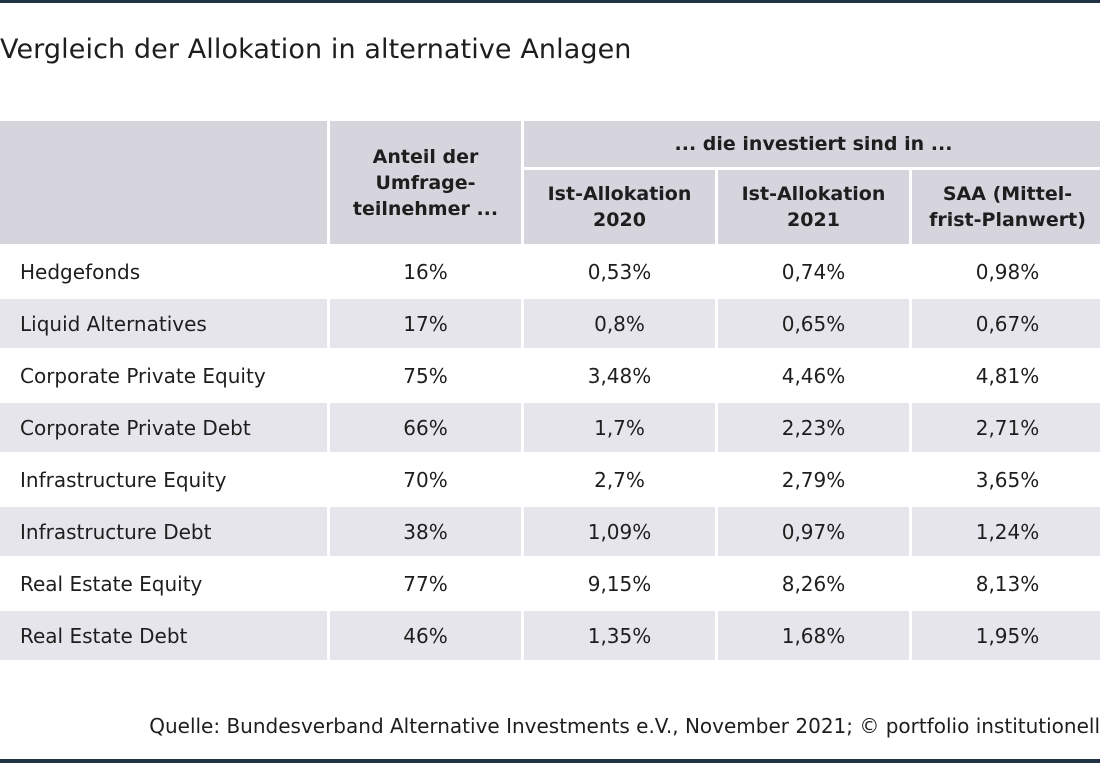  Describe the element at coordinates (425, 271) in the screenshot. I see `value-cell: 16%` at that location.